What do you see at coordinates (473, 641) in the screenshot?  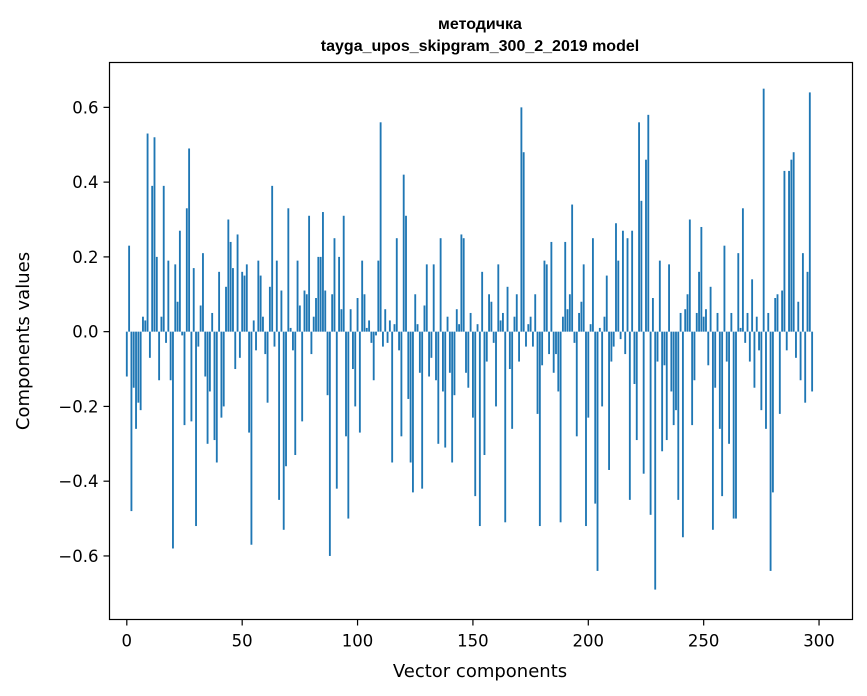 I see `x-tick-label: 150` at bounding box center [473, 641].